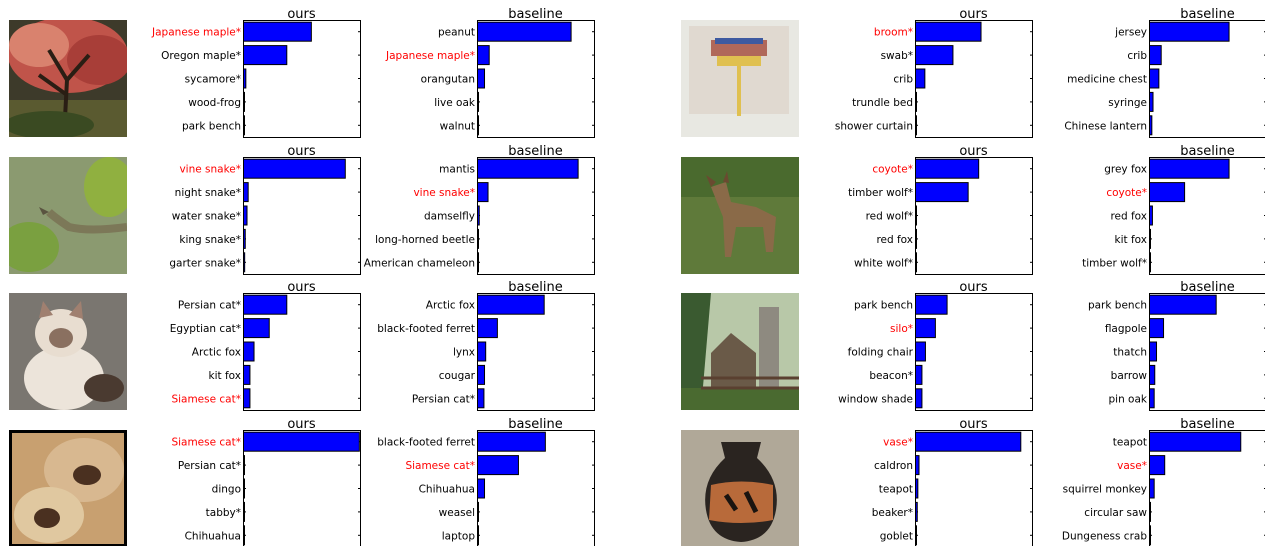  What do you see at coordinates (419, 263) in the screenshot?
I see `category-label: American chameleon` at bounding box center [419, 263].